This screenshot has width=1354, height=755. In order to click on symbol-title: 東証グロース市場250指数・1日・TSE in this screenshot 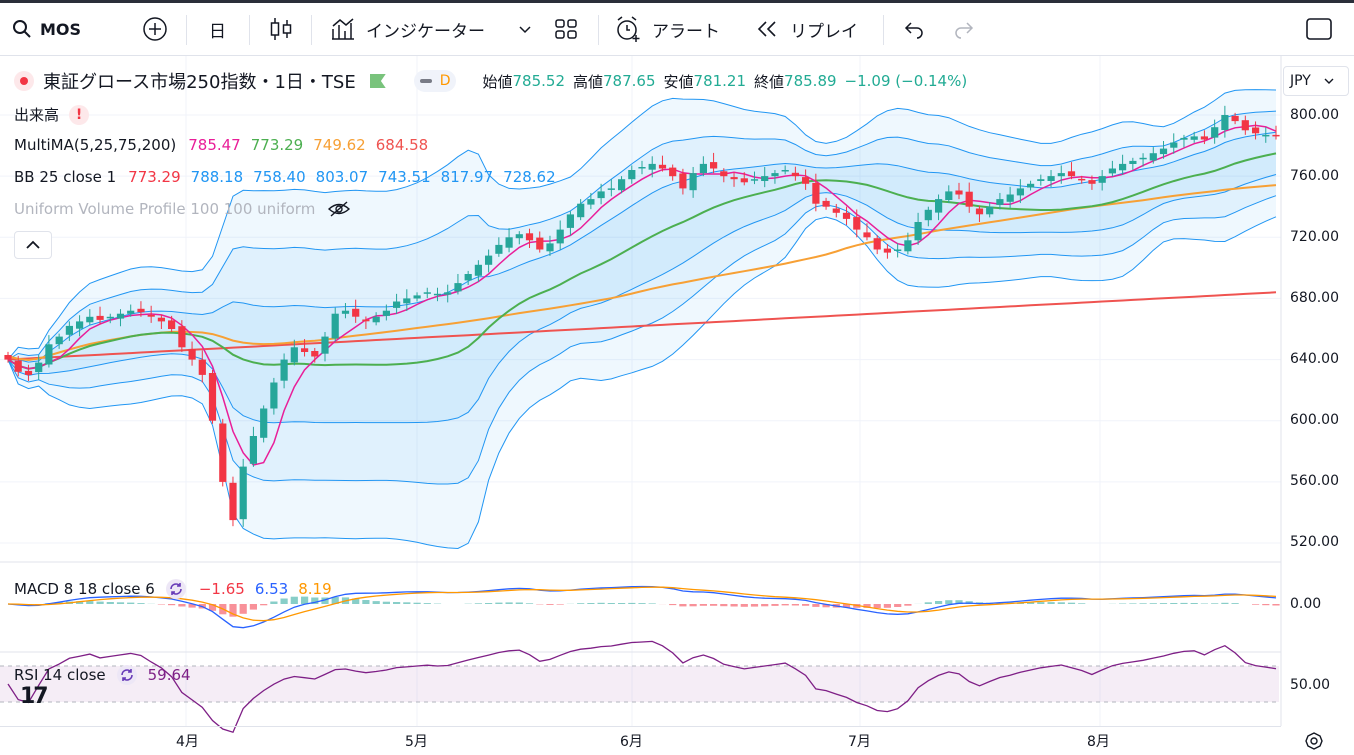, I will do `click(199, 81)`.